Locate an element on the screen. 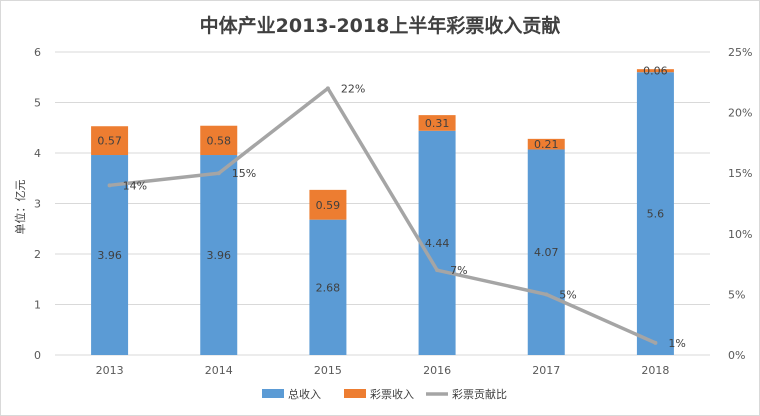  x-tick-label: 2014 is located at coordinates (219, 370).